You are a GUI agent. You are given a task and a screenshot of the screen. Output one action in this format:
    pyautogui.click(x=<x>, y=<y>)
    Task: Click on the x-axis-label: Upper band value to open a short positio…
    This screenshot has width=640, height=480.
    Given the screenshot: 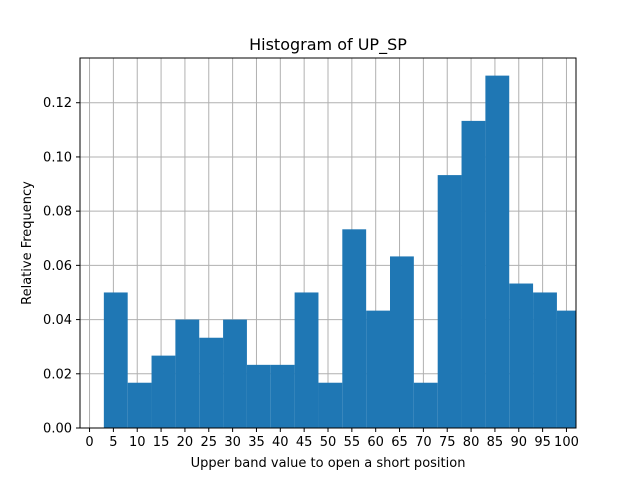 What is the action you would take?
    pyautogui.click(x=328, y=463)
    